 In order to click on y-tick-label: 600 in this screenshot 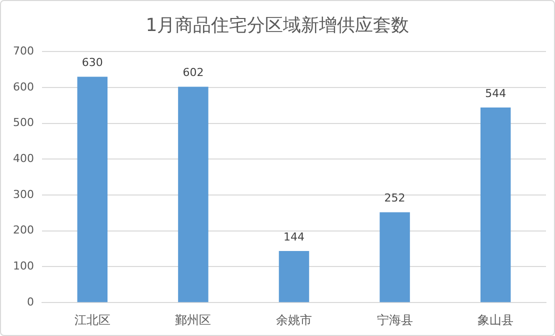, I will do `click(23, 87)`.